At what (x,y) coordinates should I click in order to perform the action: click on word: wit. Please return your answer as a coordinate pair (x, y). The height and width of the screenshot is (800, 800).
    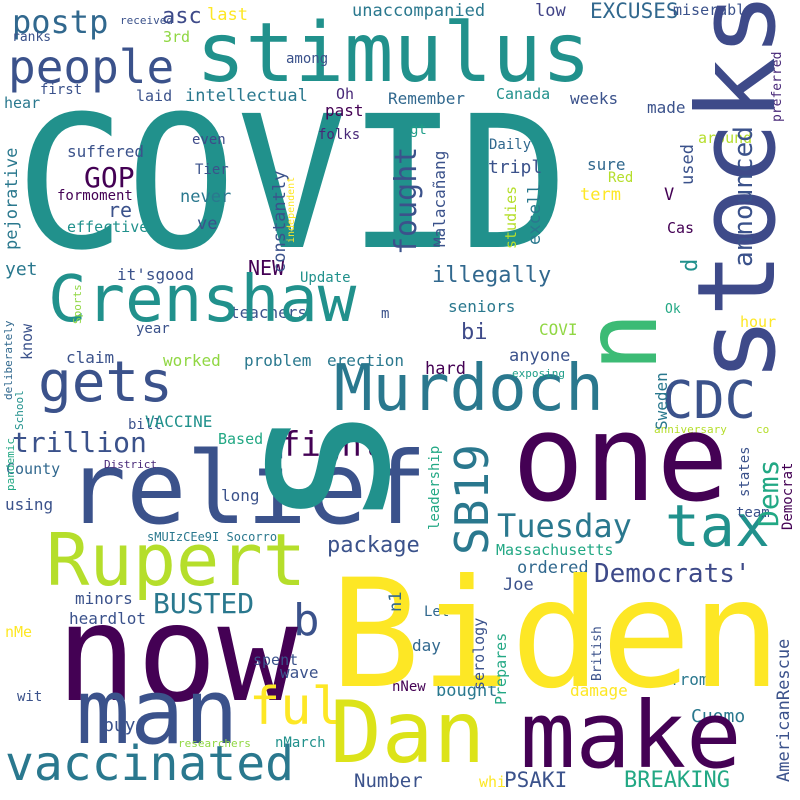
    Looking at the image, I should click on (30, 697).